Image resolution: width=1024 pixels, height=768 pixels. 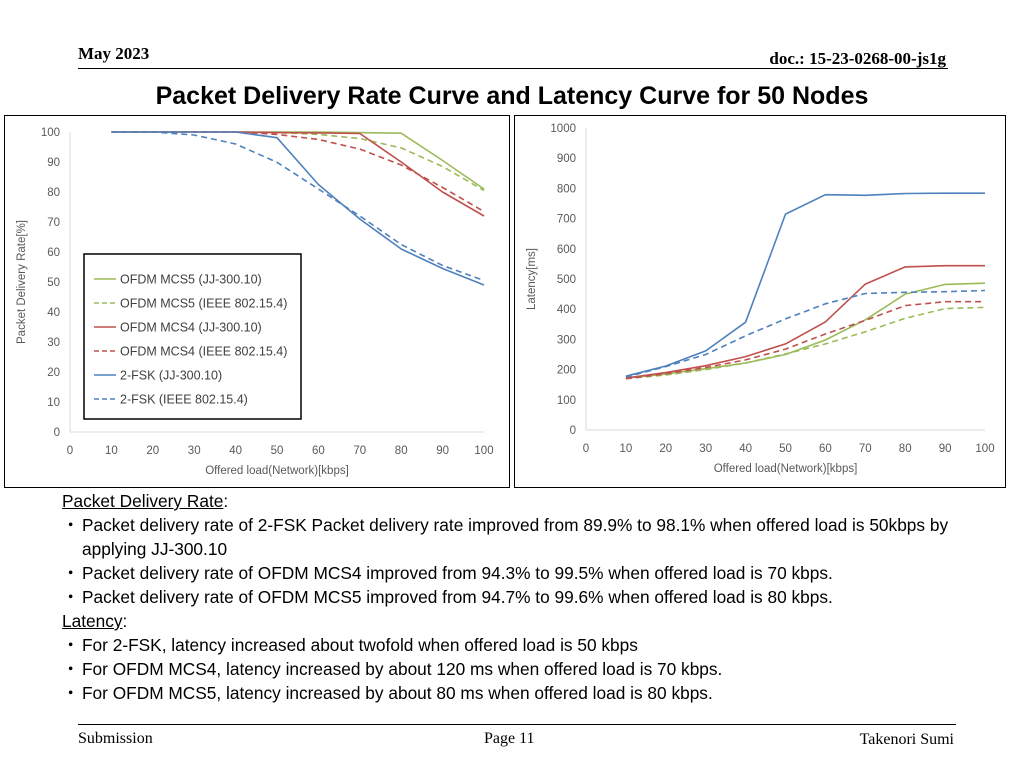 I want to click on x-tick-label: 20, so click(x=665, y=449).